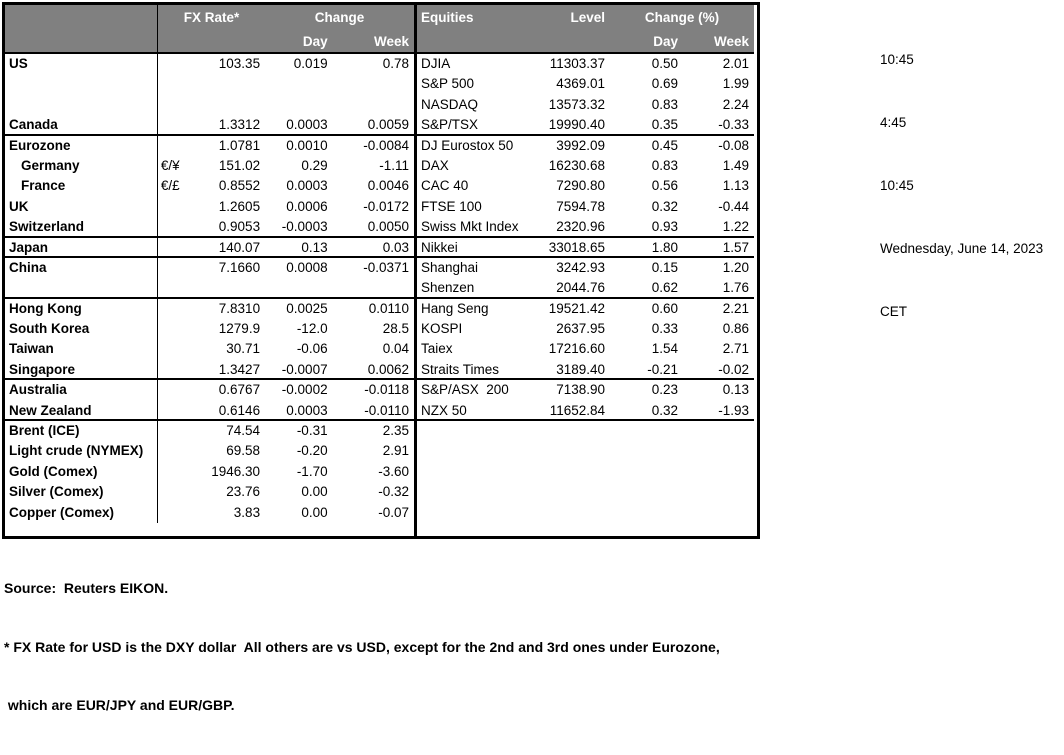 The image size is (1064, 755). I want to click on fx-rate-cell: 7.8310, so click(211, 309).